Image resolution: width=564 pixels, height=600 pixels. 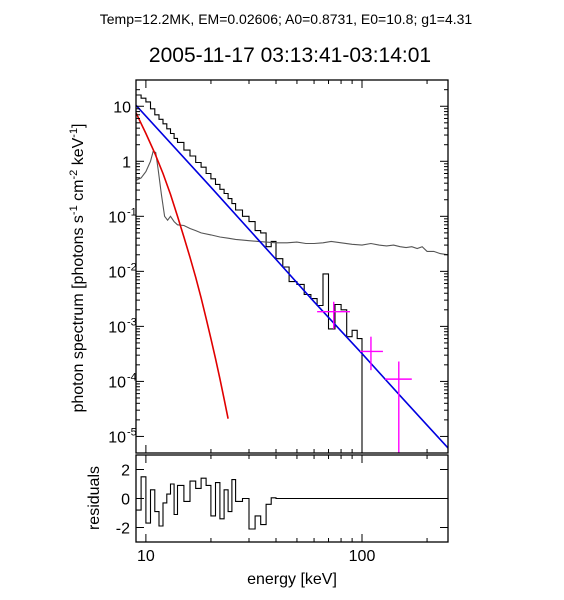 I want to click on residual-y-tick-label: -2, so click(x=123, y=529).